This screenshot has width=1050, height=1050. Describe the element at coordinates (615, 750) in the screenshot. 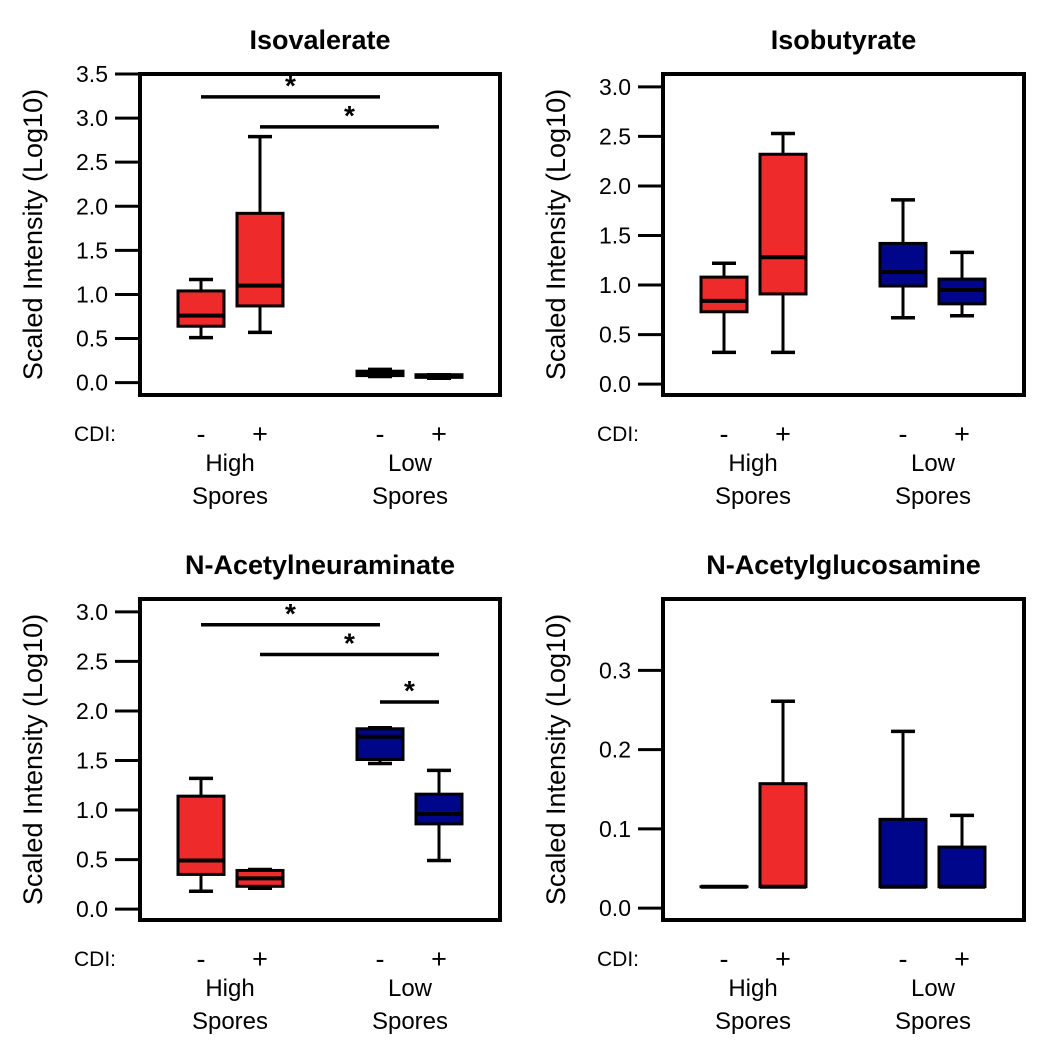

I see `y-tick-label: 0.2` at that location.